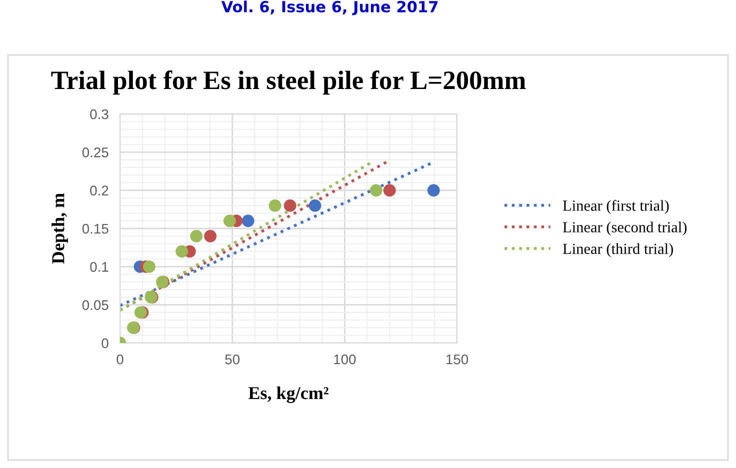  Describe the element at coordinates (99, 191) in the screenshot. I see `y-tick-label: 0.2` at that location.